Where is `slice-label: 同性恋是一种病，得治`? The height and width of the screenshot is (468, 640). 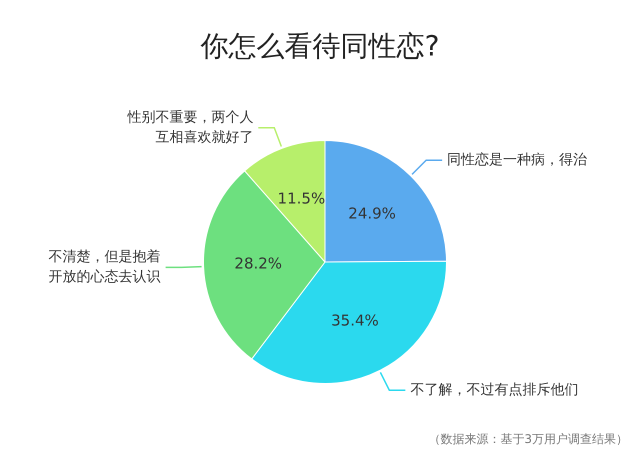
slice-label: 同性恋是一种病，得治 is located at coordinates (517, 160).